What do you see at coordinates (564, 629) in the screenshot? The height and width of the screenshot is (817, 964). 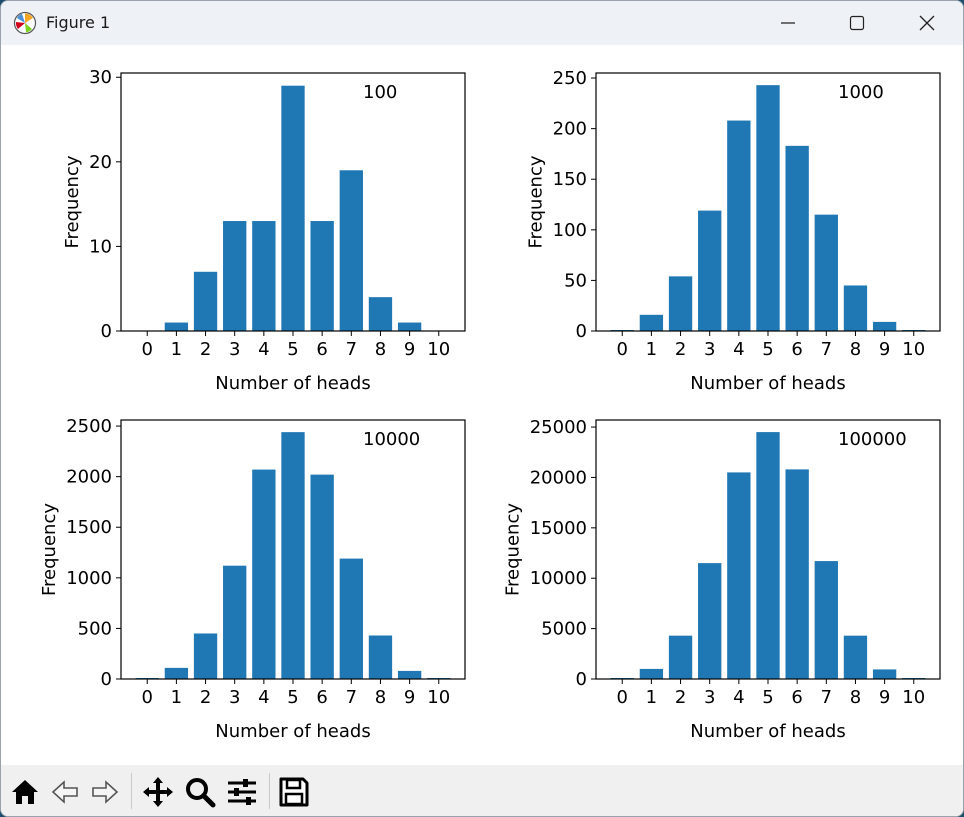 I see `y-tick-label: 5000` at bounding box center [564, 629].